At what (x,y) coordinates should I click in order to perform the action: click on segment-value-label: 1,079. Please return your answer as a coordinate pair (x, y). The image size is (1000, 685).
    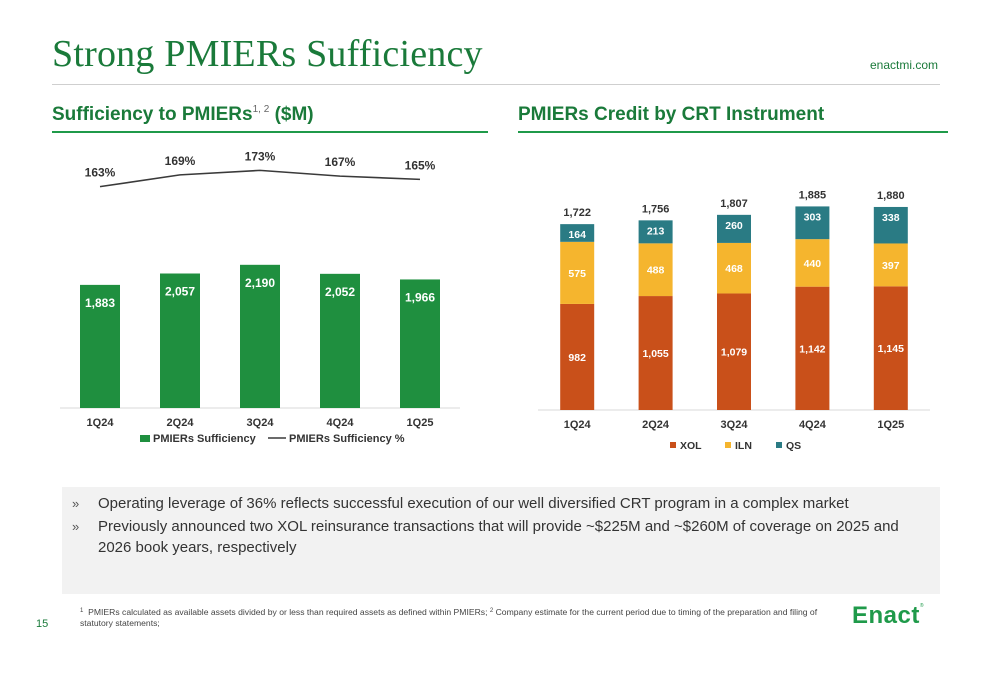
    Looking at the image, I should click on (734, 353).